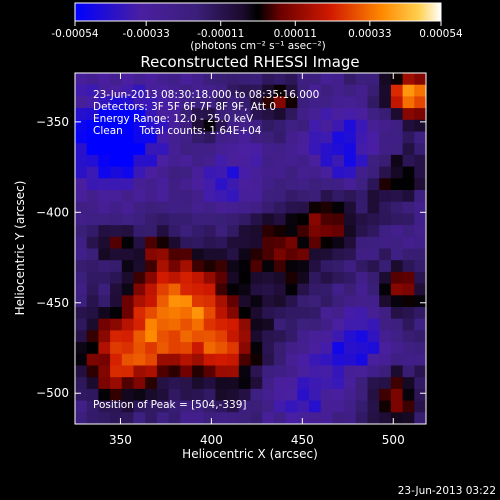 This screenshot has width=500, height=500. I want to click on x-tick-label: 450, so click(302, 440).